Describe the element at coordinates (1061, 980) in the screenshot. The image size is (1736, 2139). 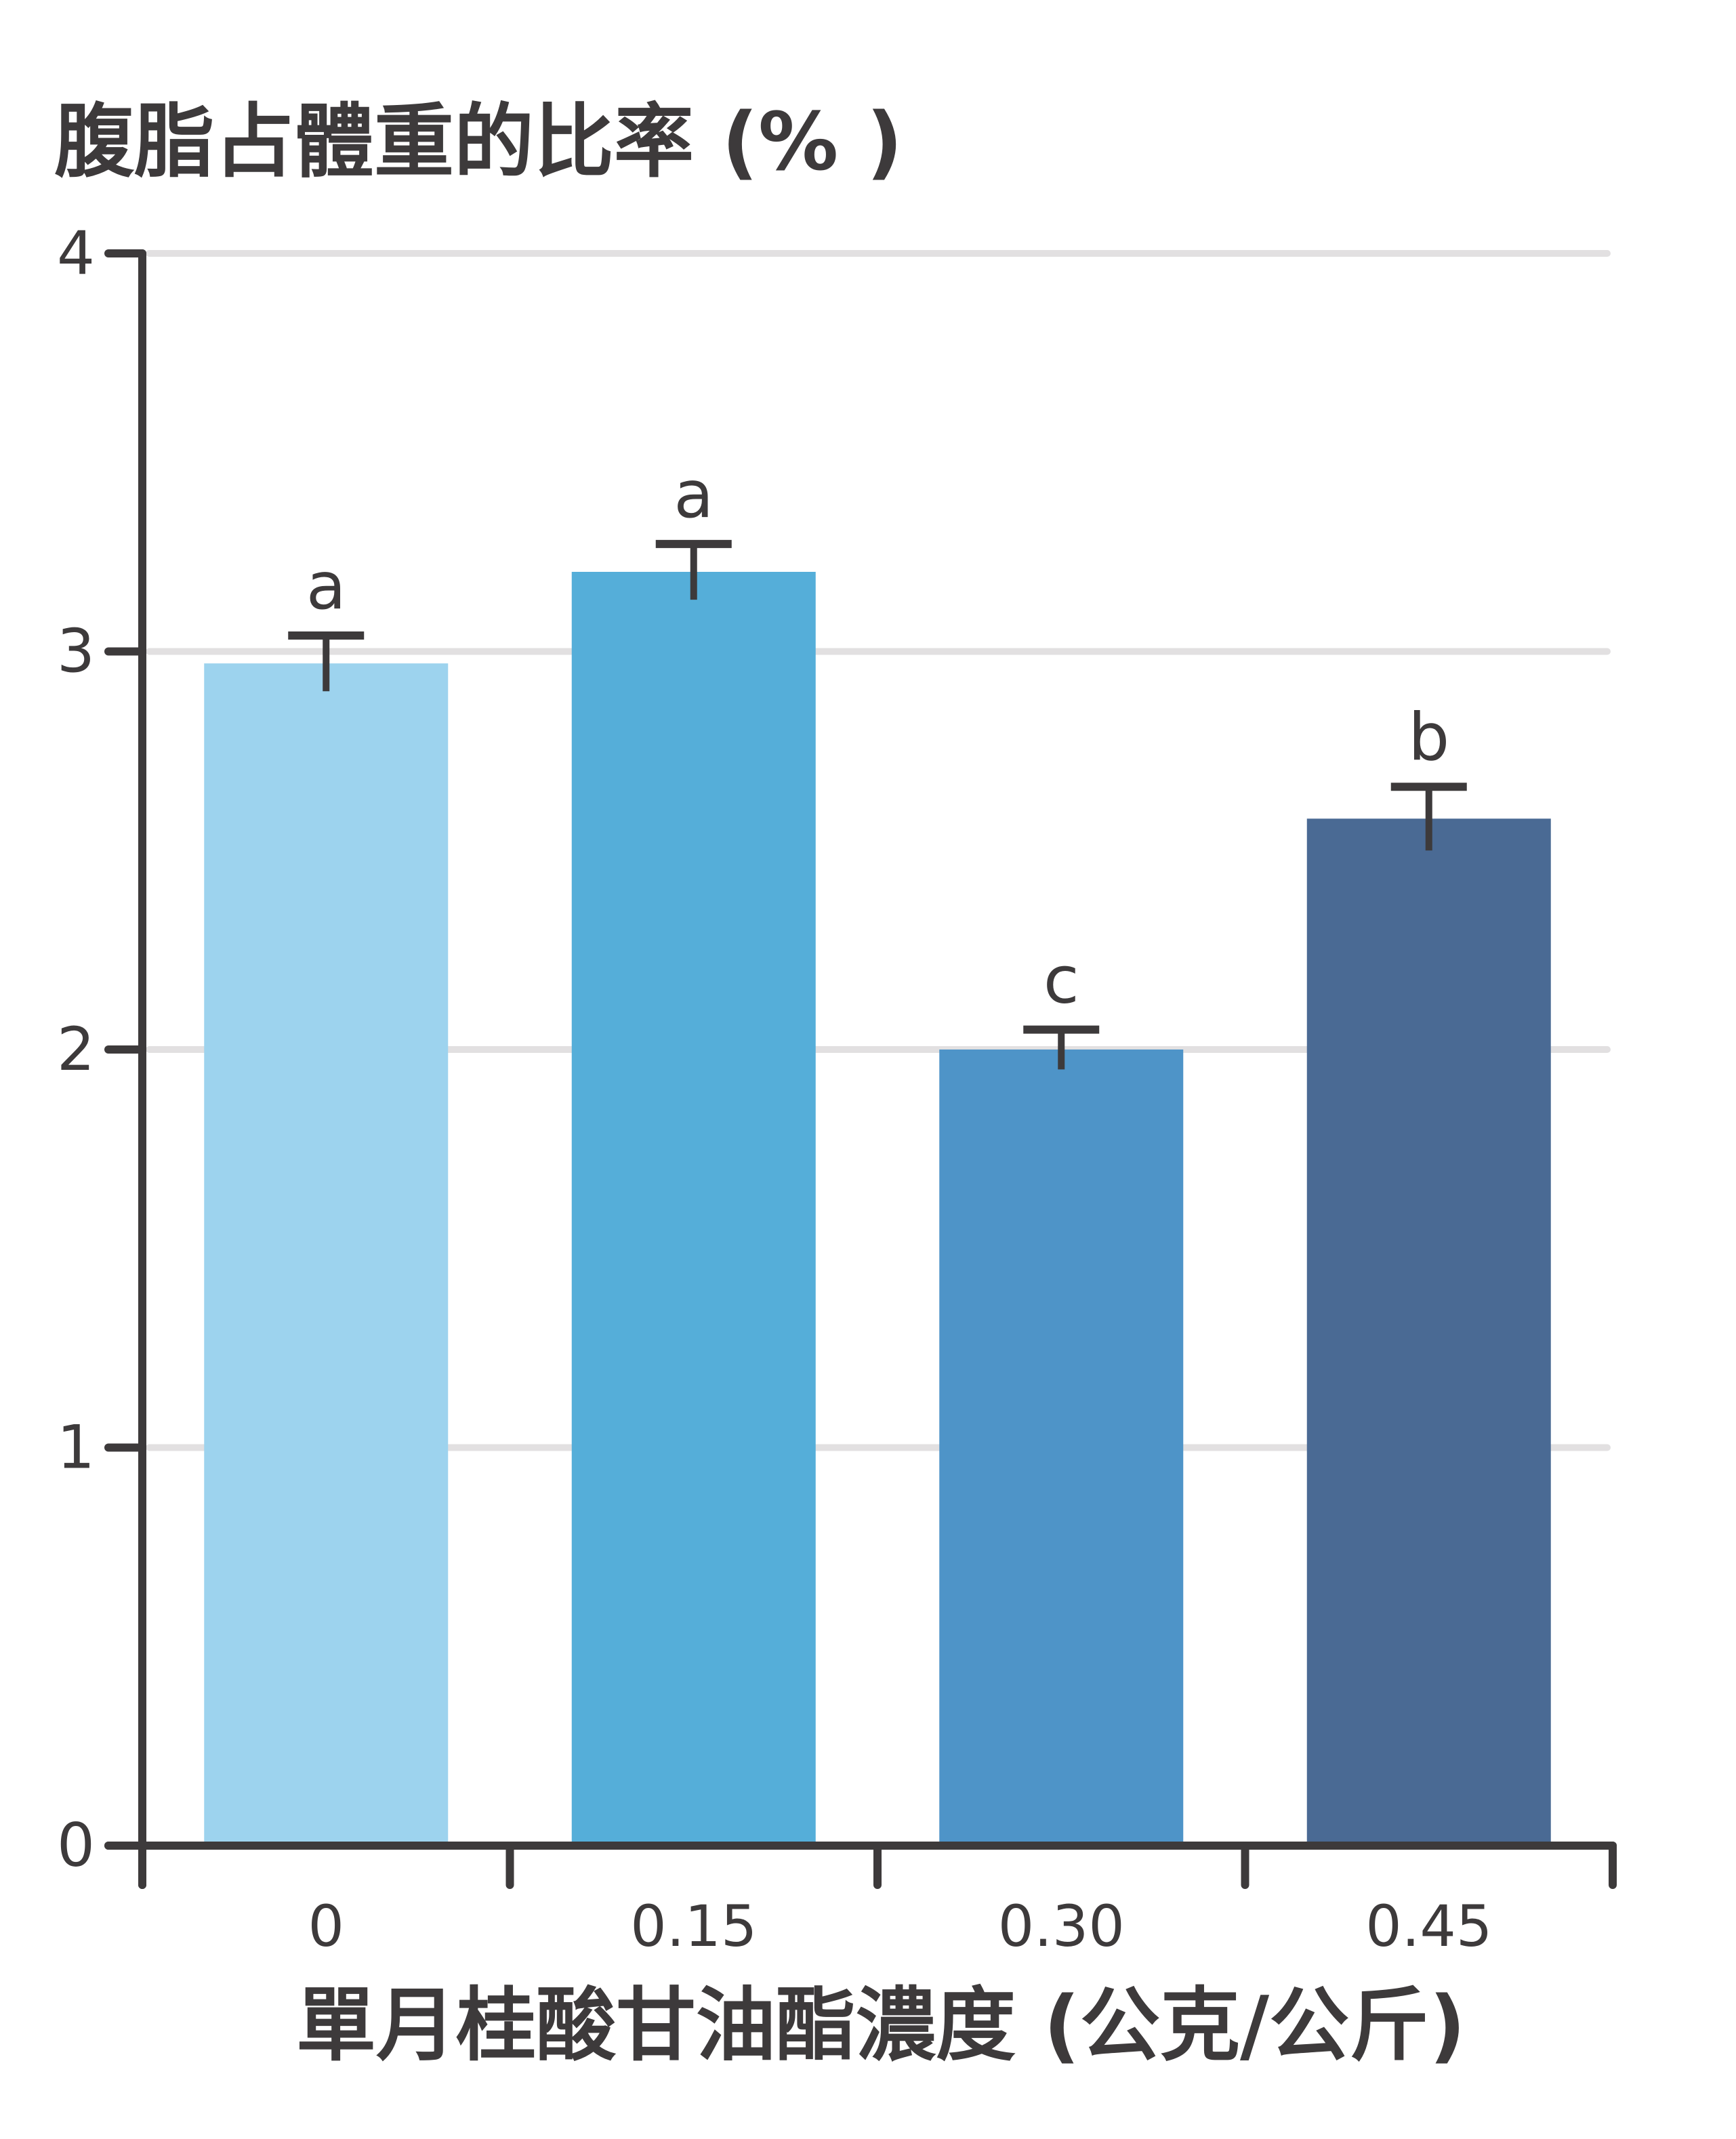
I see `significance-letter: c` at that location.